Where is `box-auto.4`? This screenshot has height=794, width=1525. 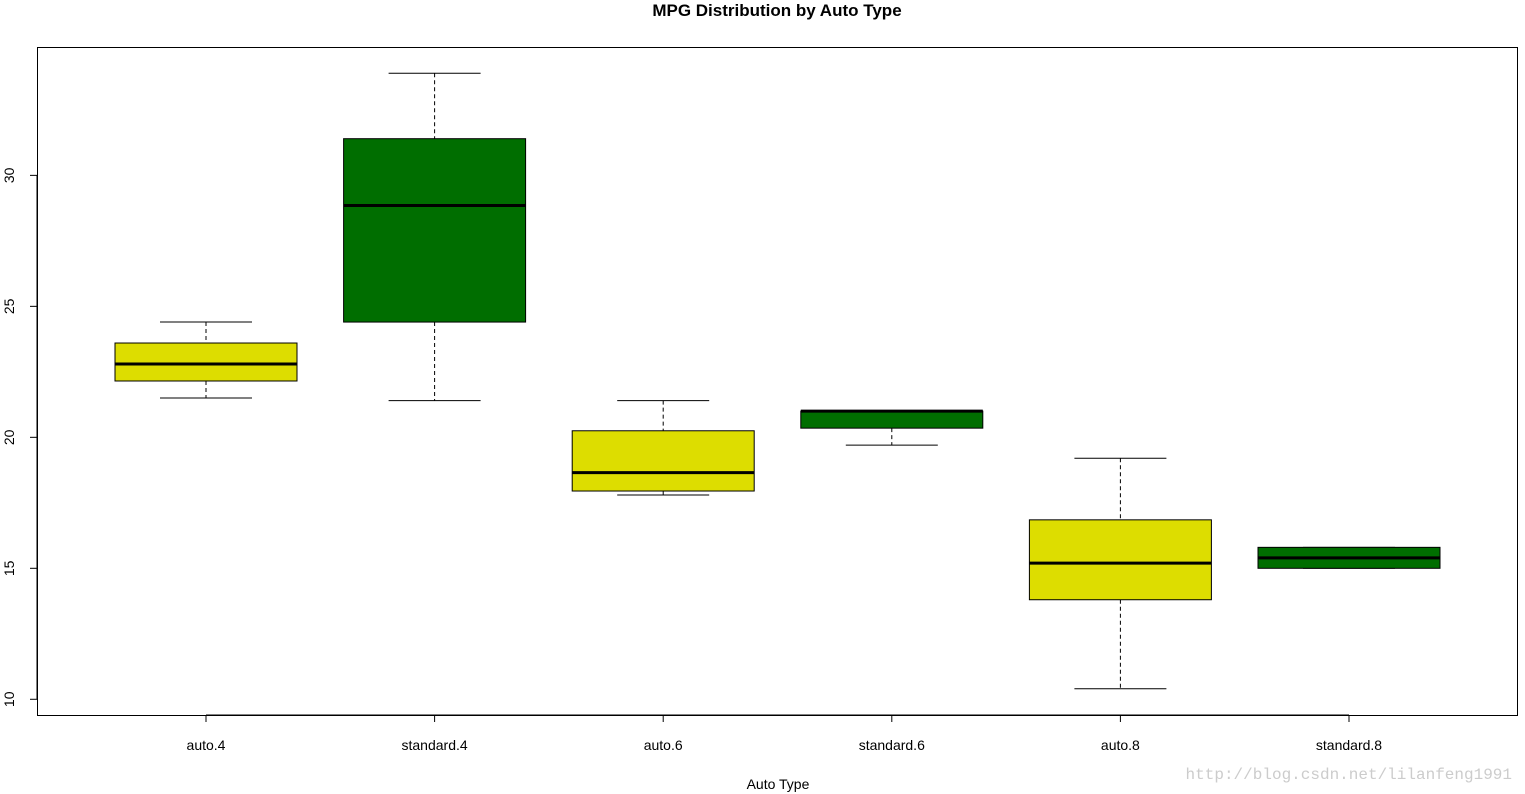 box-auto.4 is located at coordinates (206, 360).